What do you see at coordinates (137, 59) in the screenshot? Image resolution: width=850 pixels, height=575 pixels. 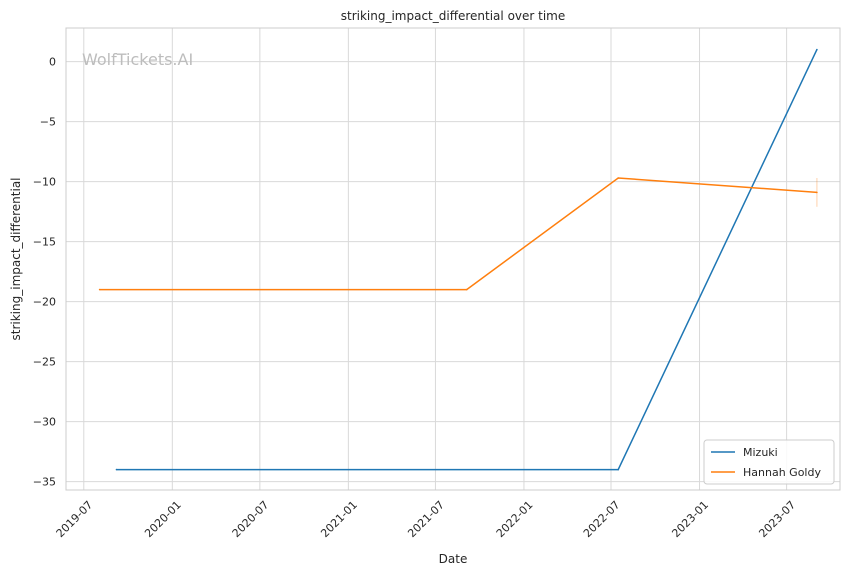 I see `watermark: WolfTickets.AI` at bounding box center [137, 59].